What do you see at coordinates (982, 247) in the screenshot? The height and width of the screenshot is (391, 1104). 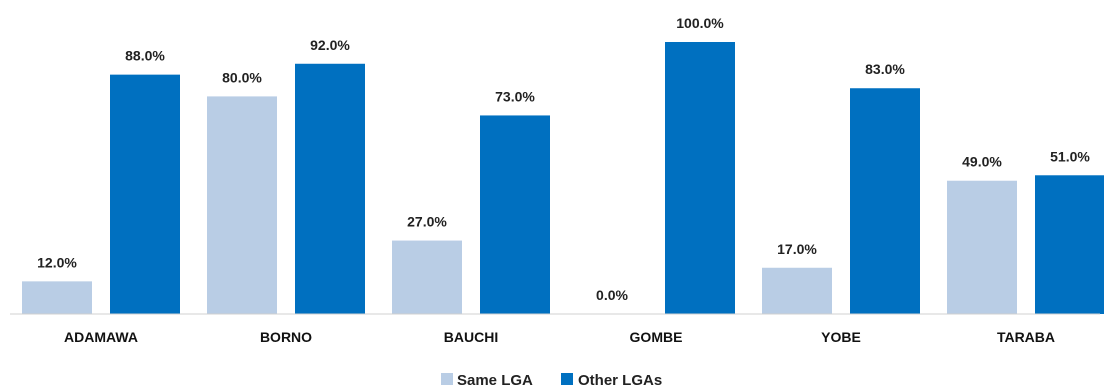 I see `bar-taraba-same-lga` at bounding box center [982, 247].